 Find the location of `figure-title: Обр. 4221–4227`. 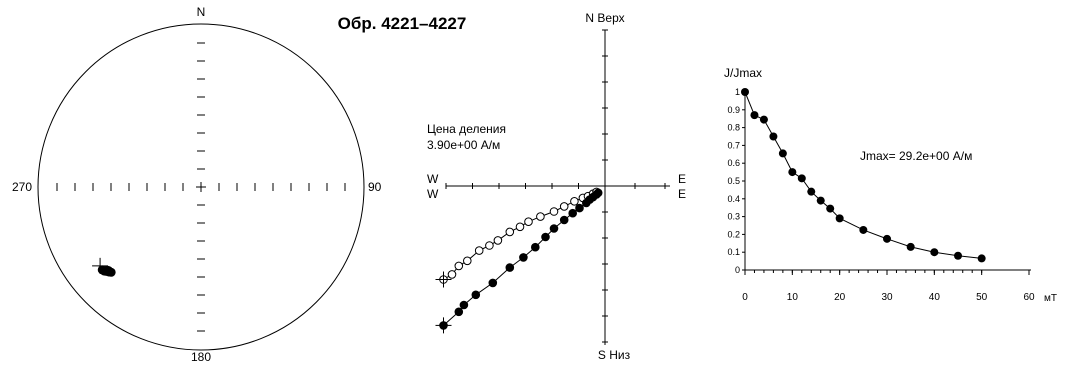

figure-title: Обр. 4221–4227 is located at coordinates (402, 23).